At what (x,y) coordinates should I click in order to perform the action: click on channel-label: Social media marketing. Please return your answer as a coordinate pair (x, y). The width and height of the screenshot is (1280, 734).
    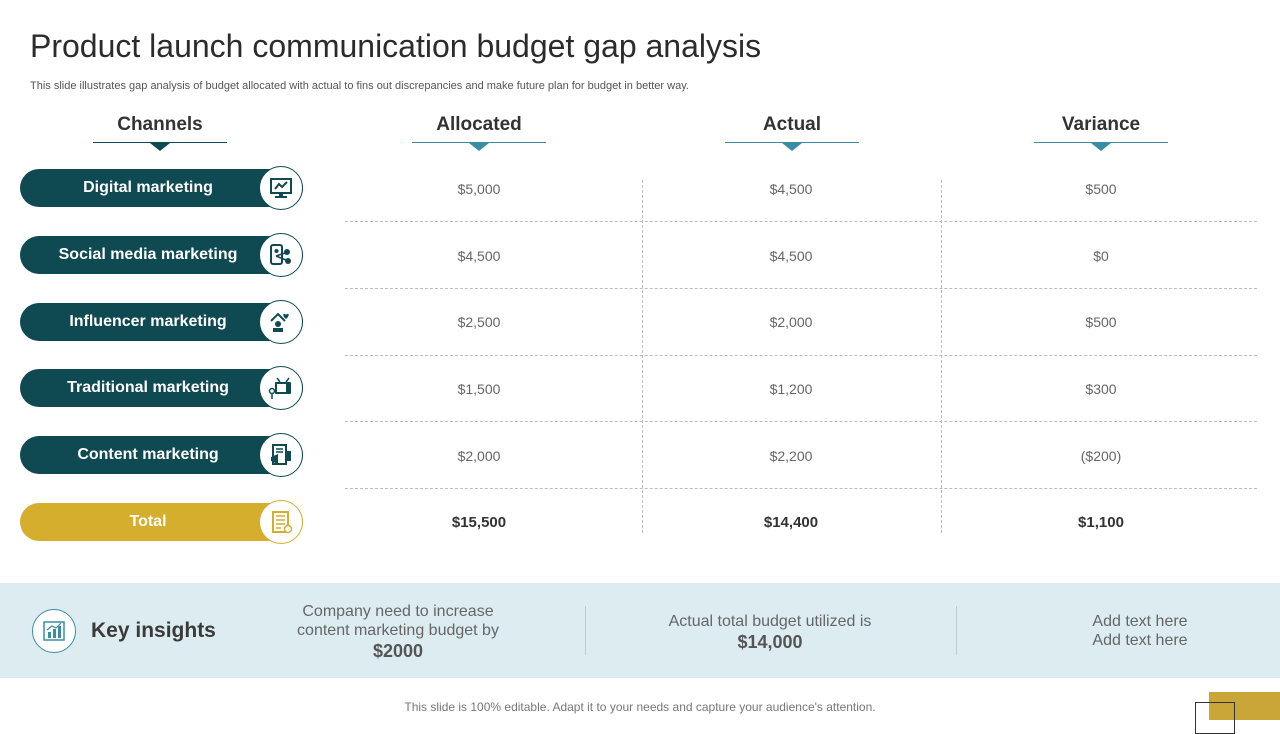
    Looking at the image, I should click on (148, 254).